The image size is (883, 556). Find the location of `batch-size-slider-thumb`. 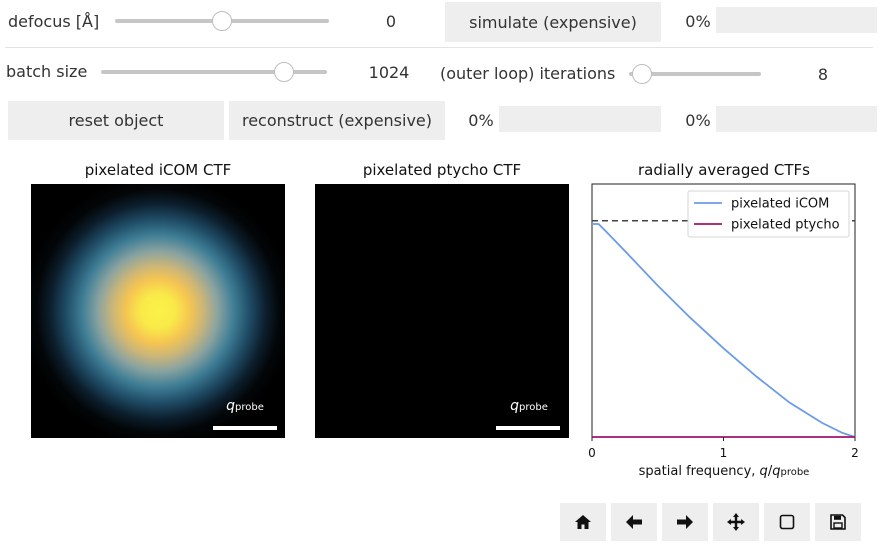

batch-size-slider-thumb is located at coordinates (284, 72).